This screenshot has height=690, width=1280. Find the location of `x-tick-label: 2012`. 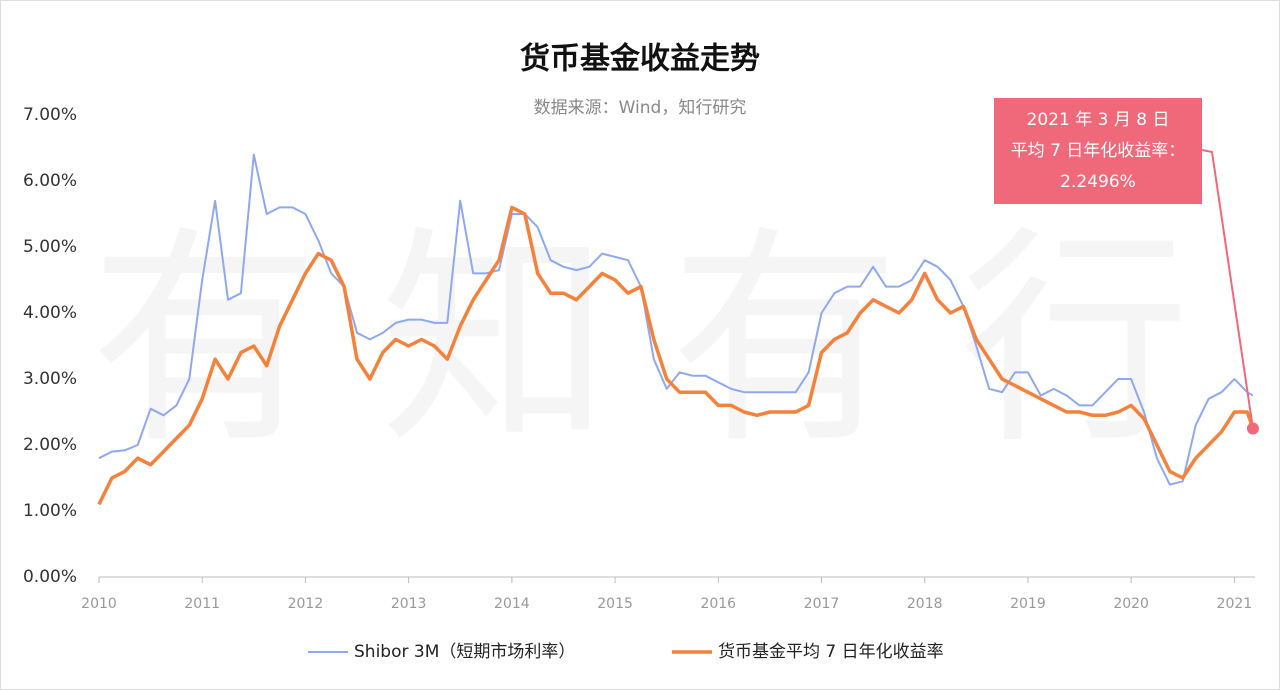

x-tick-label: 2012 is located at coordinates (306, 604).